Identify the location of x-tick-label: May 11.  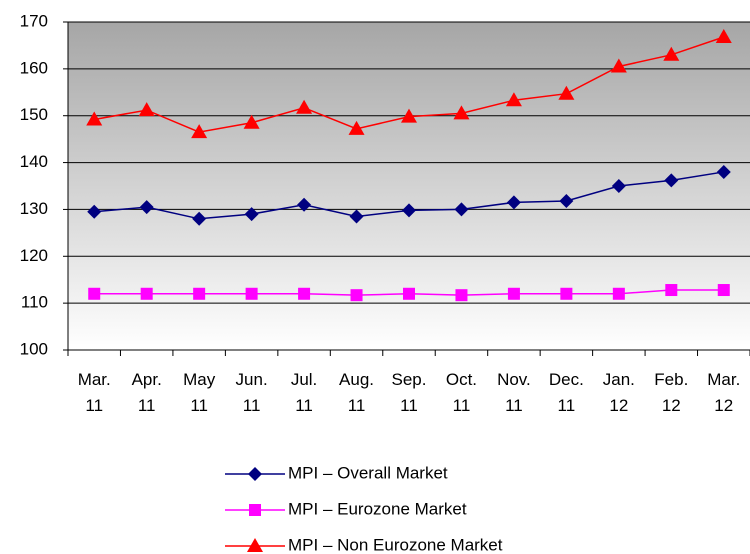
(199, 392).